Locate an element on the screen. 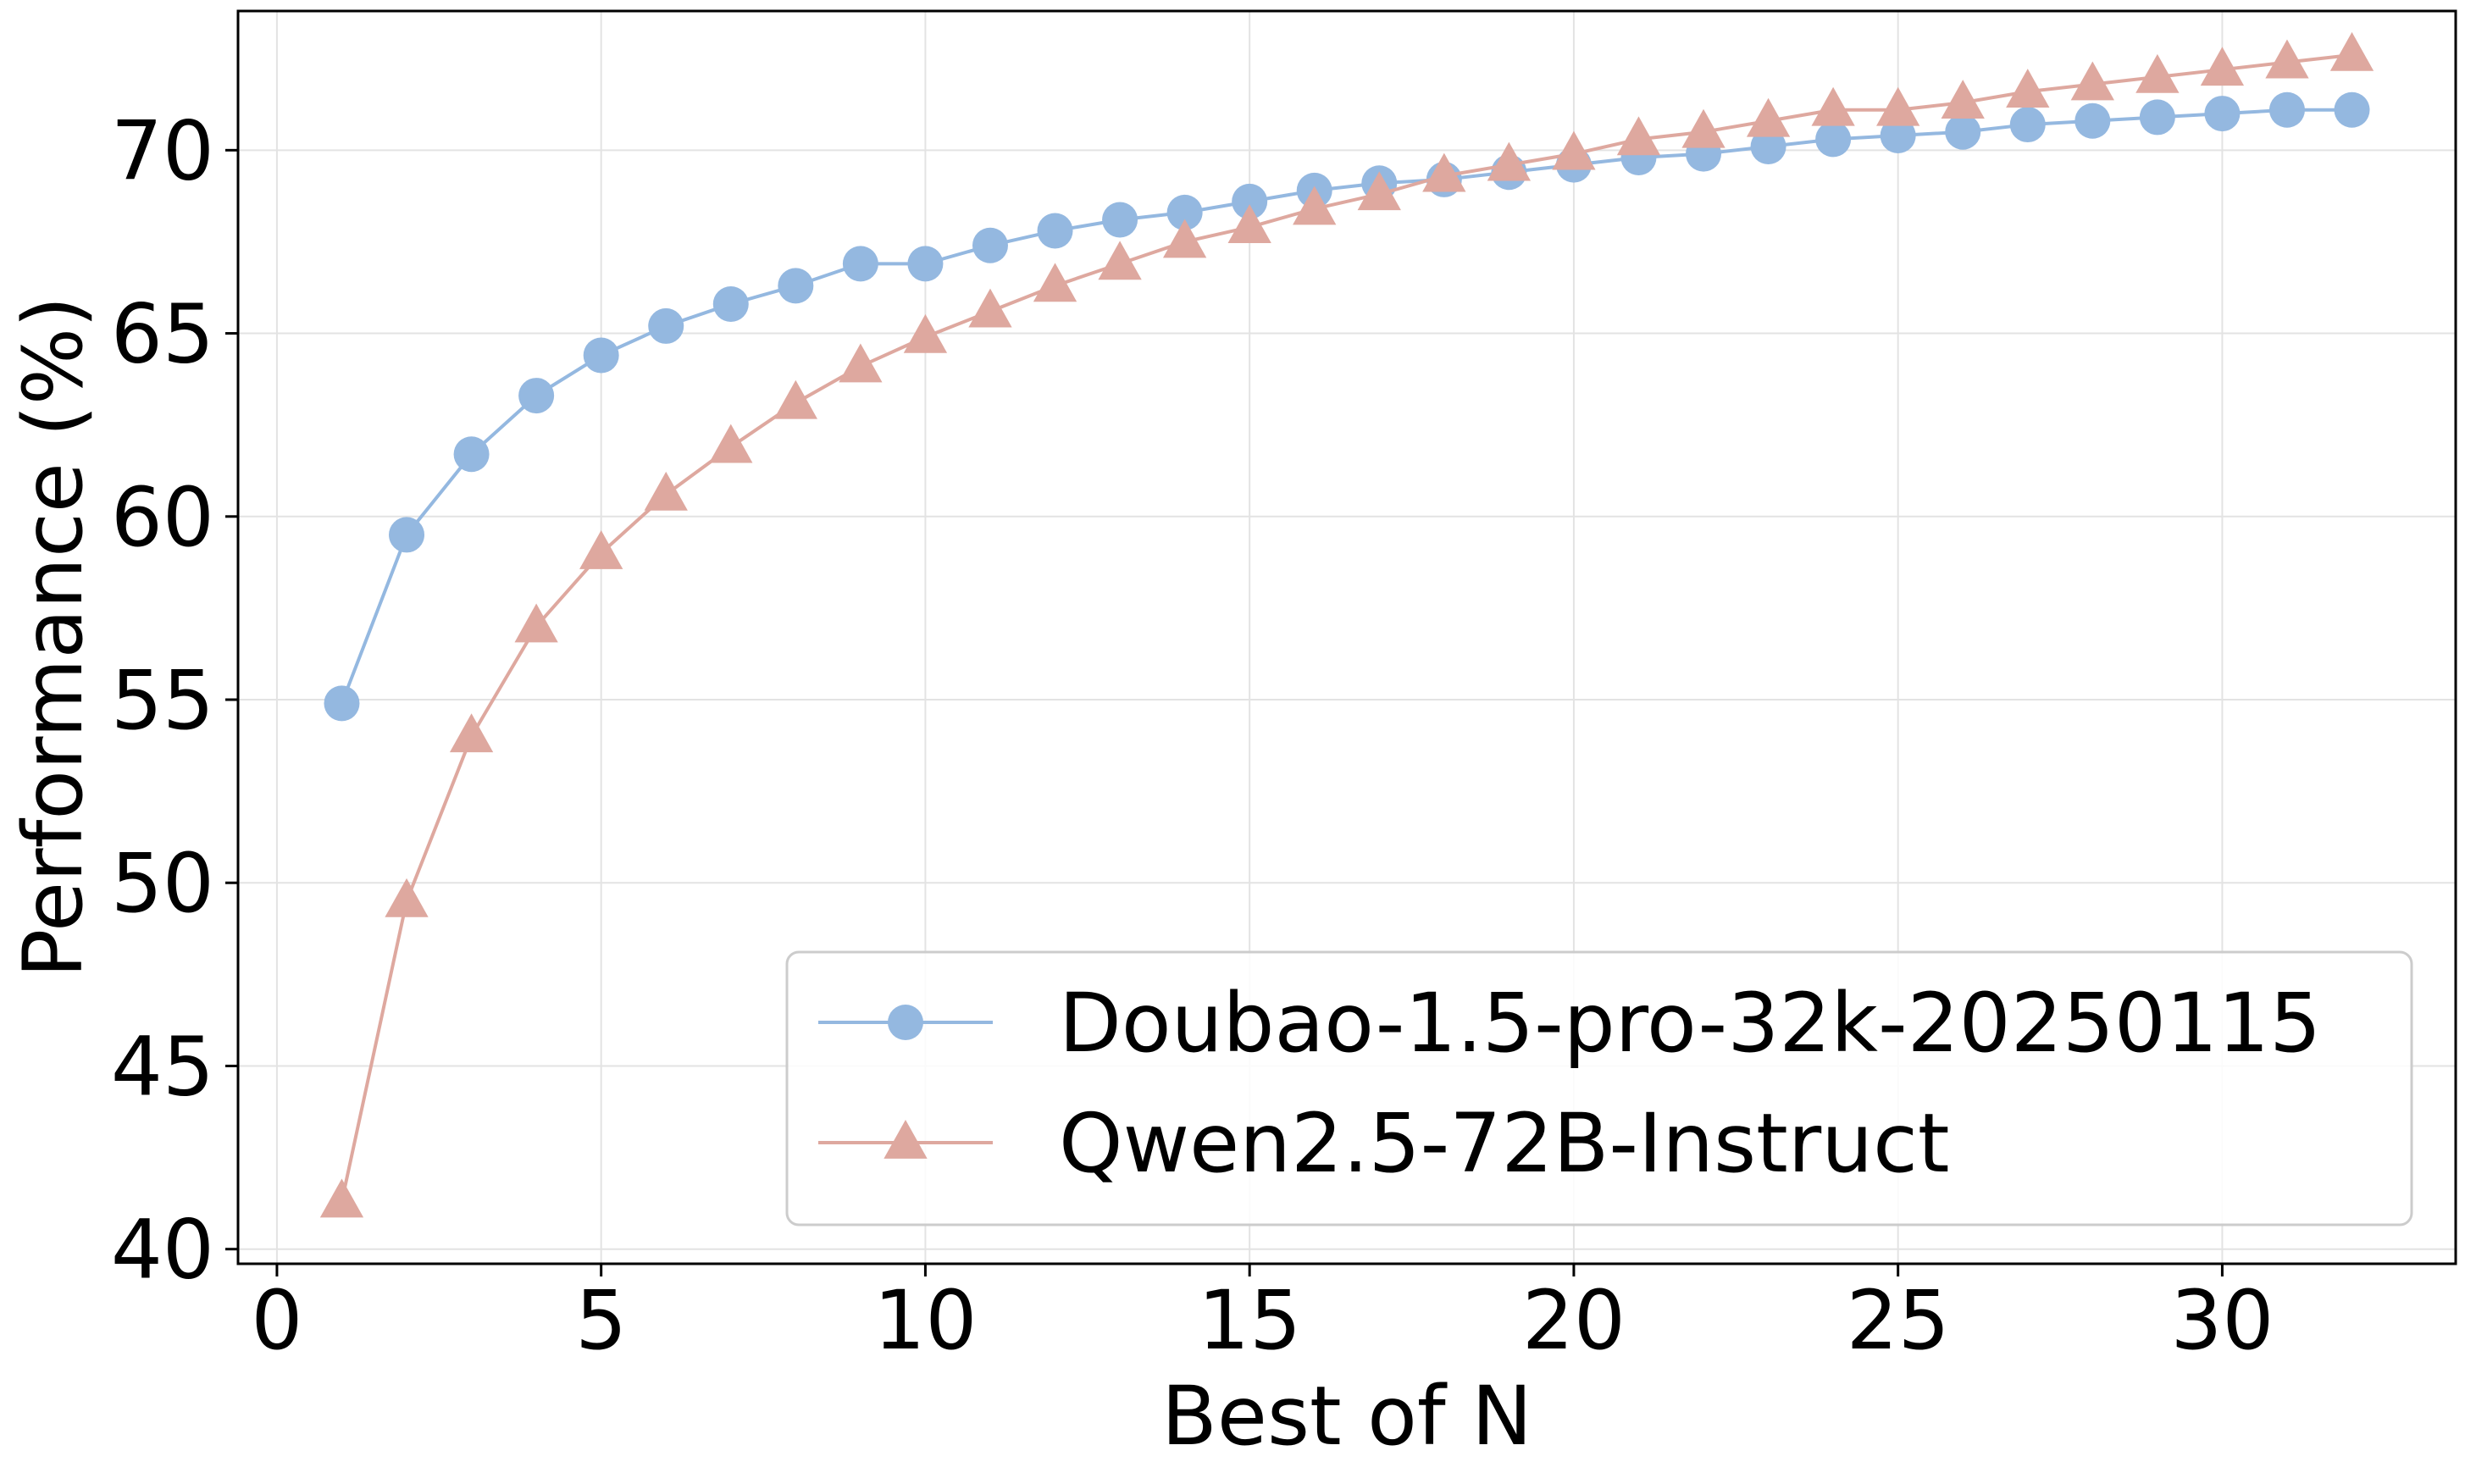  x-tick-label: 5 is located at coordinates (601, 1320).